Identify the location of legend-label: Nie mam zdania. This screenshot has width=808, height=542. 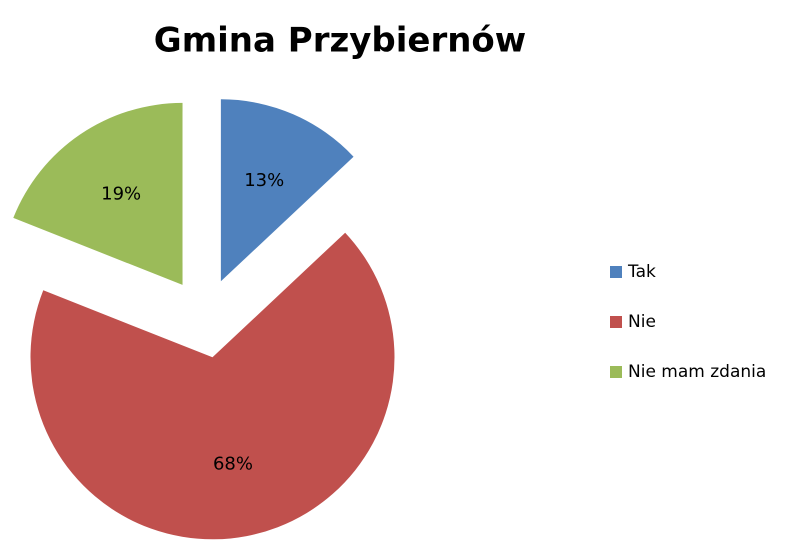
(697, 372).